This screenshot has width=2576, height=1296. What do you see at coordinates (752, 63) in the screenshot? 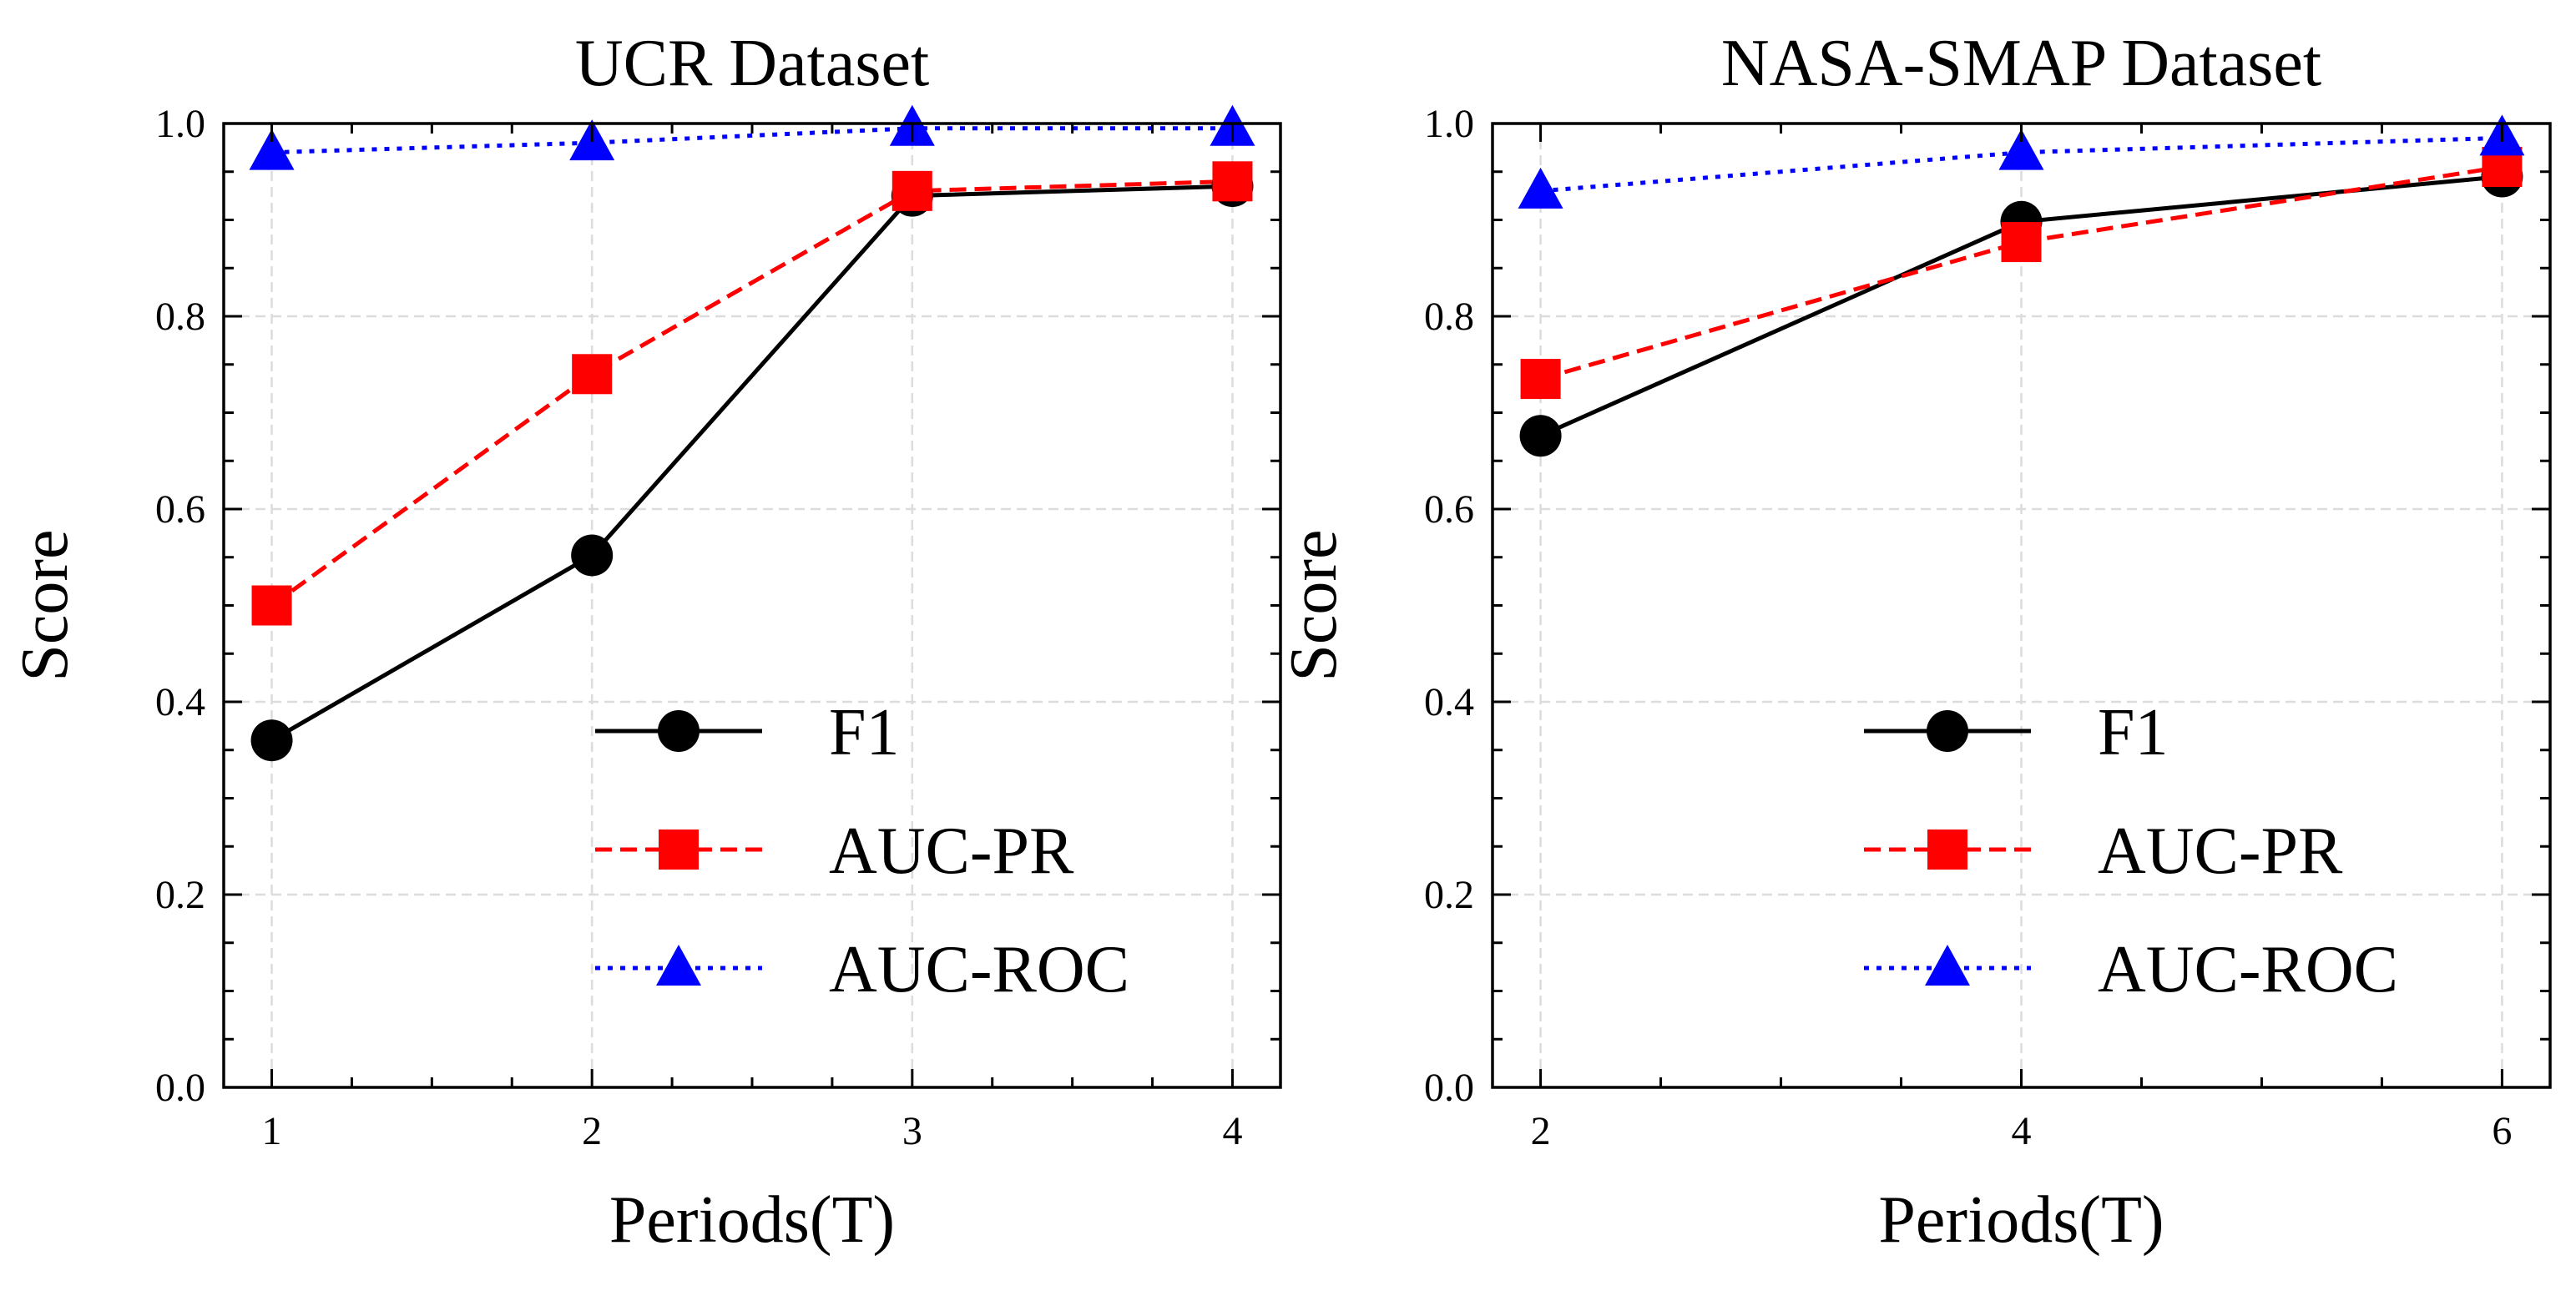
I see `chart-title: UCR Dataset` at bounding box center [752, 63].